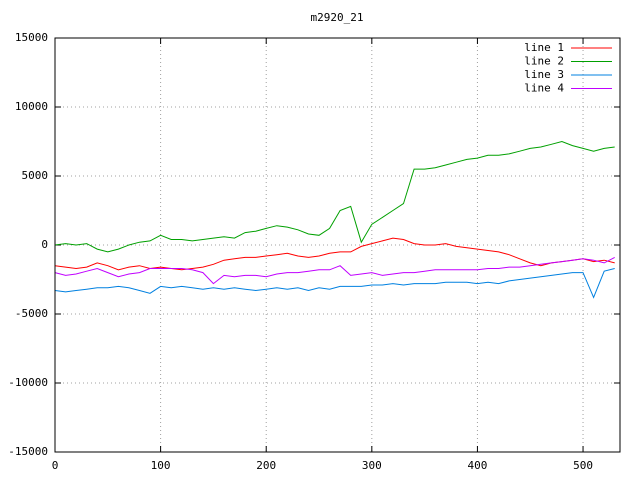  What do you see at coordinates (44, 244) in the screenshot?
I see `y-tick-label: 0` at bounding box center [44, 244].